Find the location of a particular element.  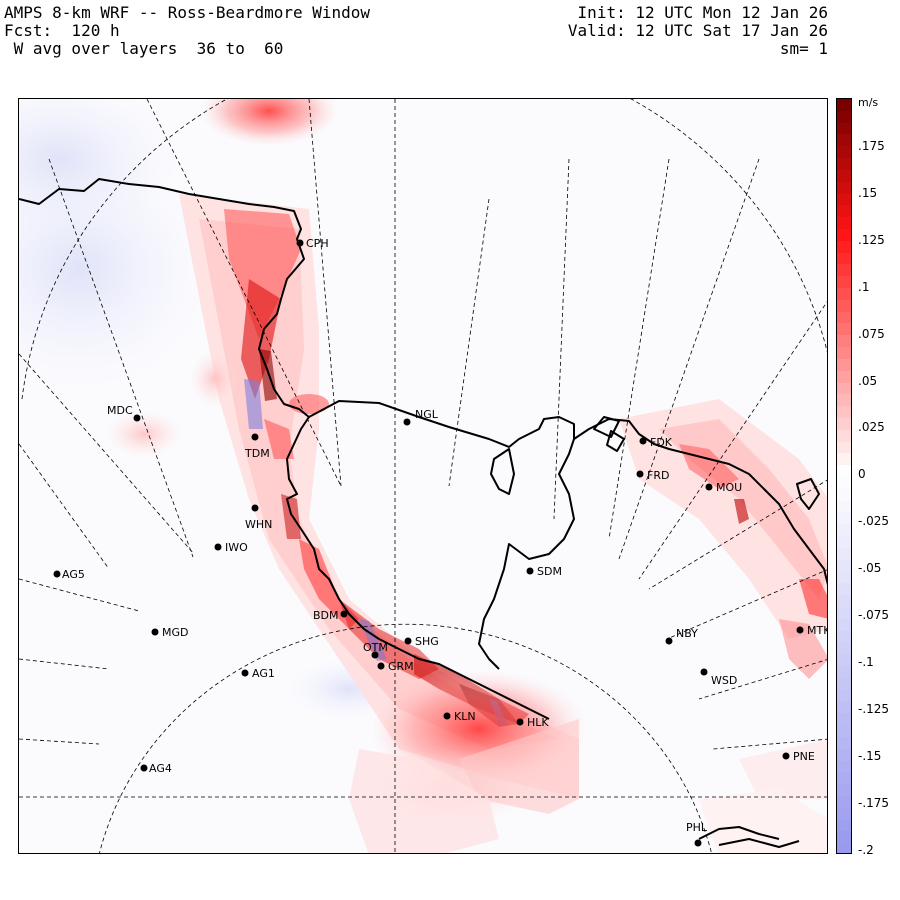

station-KLN: KLN is located at coordinates (459, 716).